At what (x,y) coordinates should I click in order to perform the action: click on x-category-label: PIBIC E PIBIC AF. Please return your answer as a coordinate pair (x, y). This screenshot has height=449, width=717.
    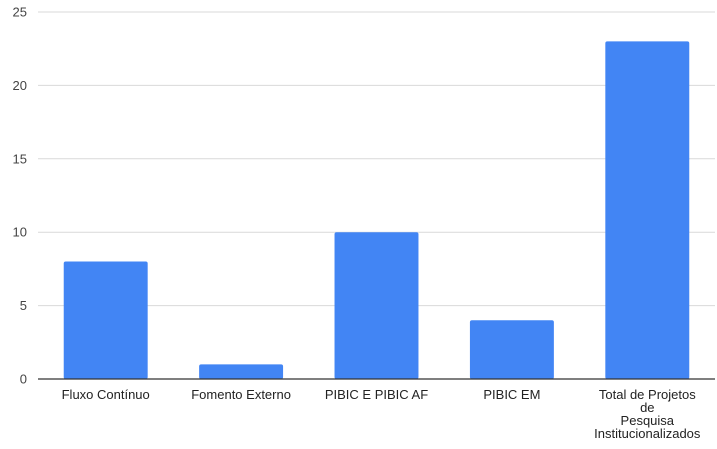
    Looking at the image, I should click on (376, 394).